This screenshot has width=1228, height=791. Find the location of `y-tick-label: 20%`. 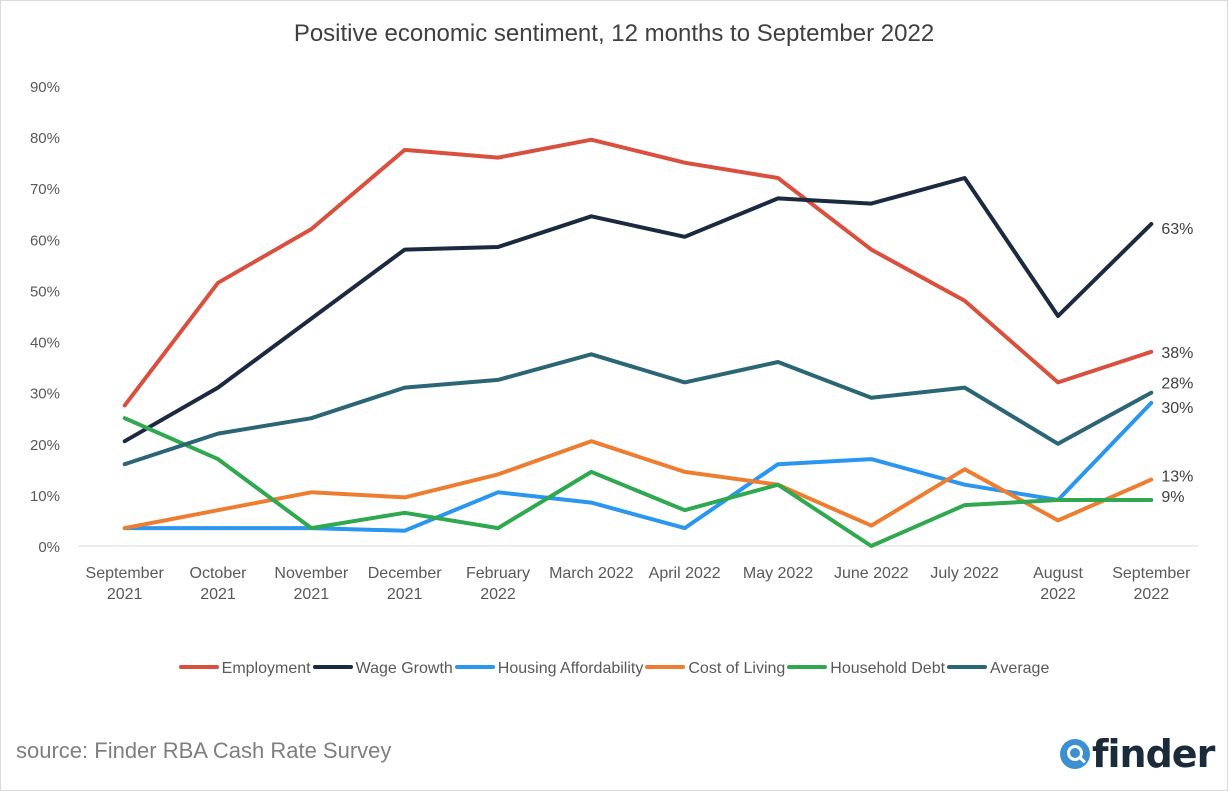

y-tick-label: 20% is located at coordinates (45, 445).